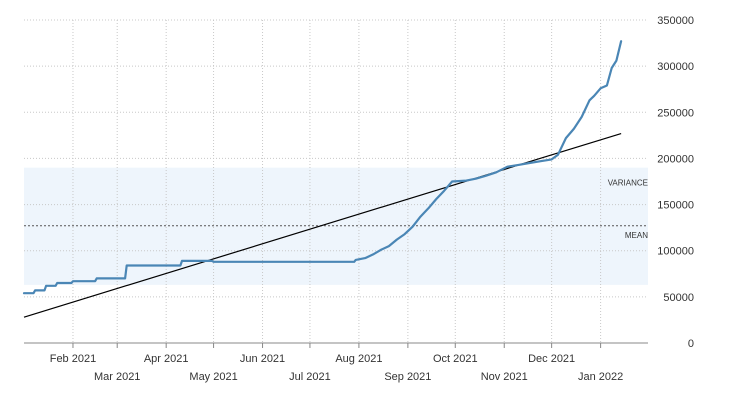 This screenshot has width=730, height=405. Describe the element at coordinates (455, 359) in the screenshot. I see `x-tick-label: Oct 2021` at that location.